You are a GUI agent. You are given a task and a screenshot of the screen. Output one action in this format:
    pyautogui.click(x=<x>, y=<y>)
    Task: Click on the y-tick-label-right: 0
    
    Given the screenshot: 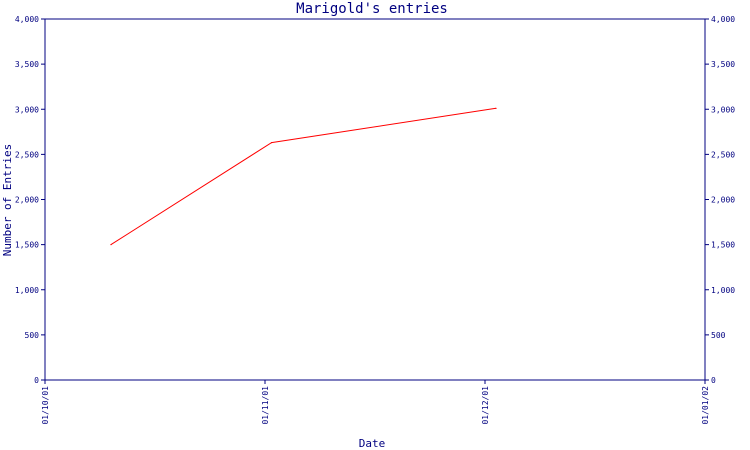 What is the action you would take?
    pyautogui.click(x=713, y=380)
    